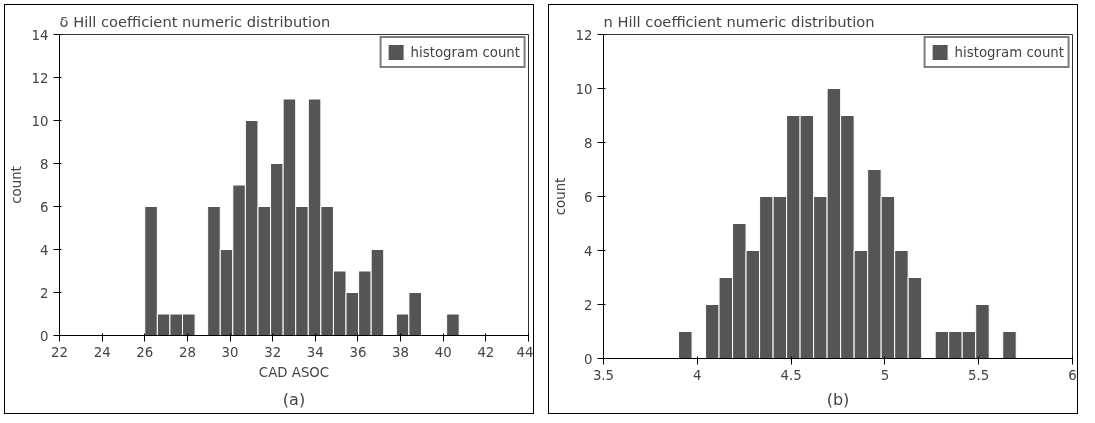 The width and height of the screenshot is (1095, 423). I want to click on x-tick-label: 26, so click(145, 352).